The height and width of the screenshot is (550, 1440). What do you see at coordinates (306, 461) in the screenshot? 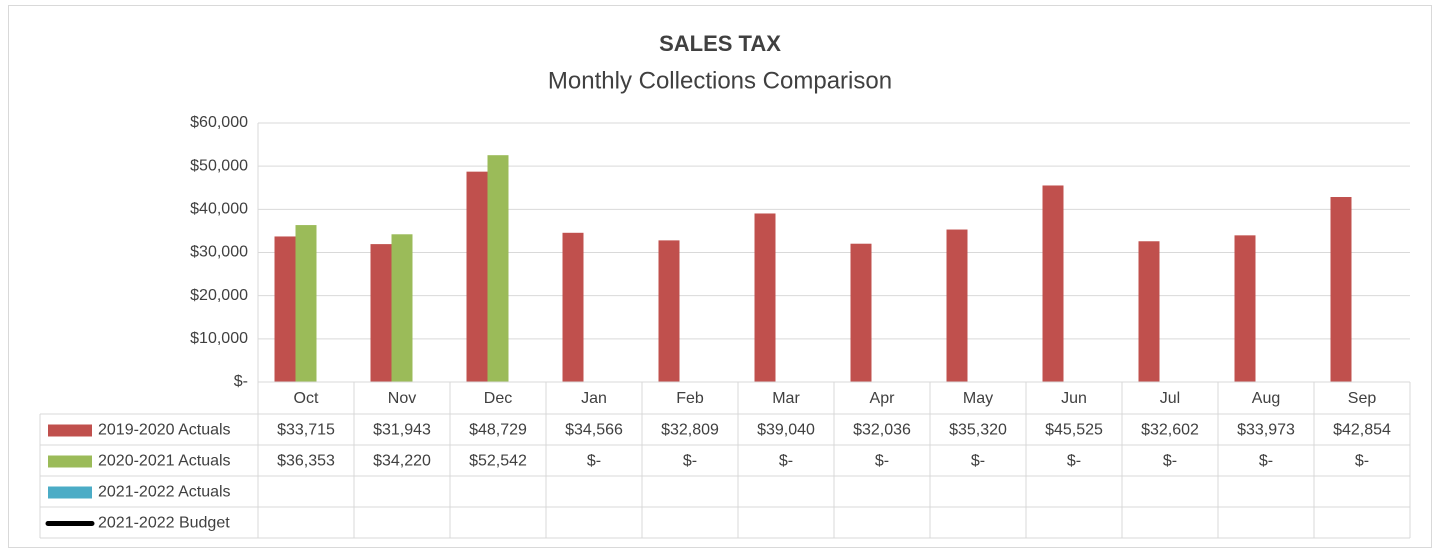
I see `table-value: $36,353` at bounding box center [306, 461].